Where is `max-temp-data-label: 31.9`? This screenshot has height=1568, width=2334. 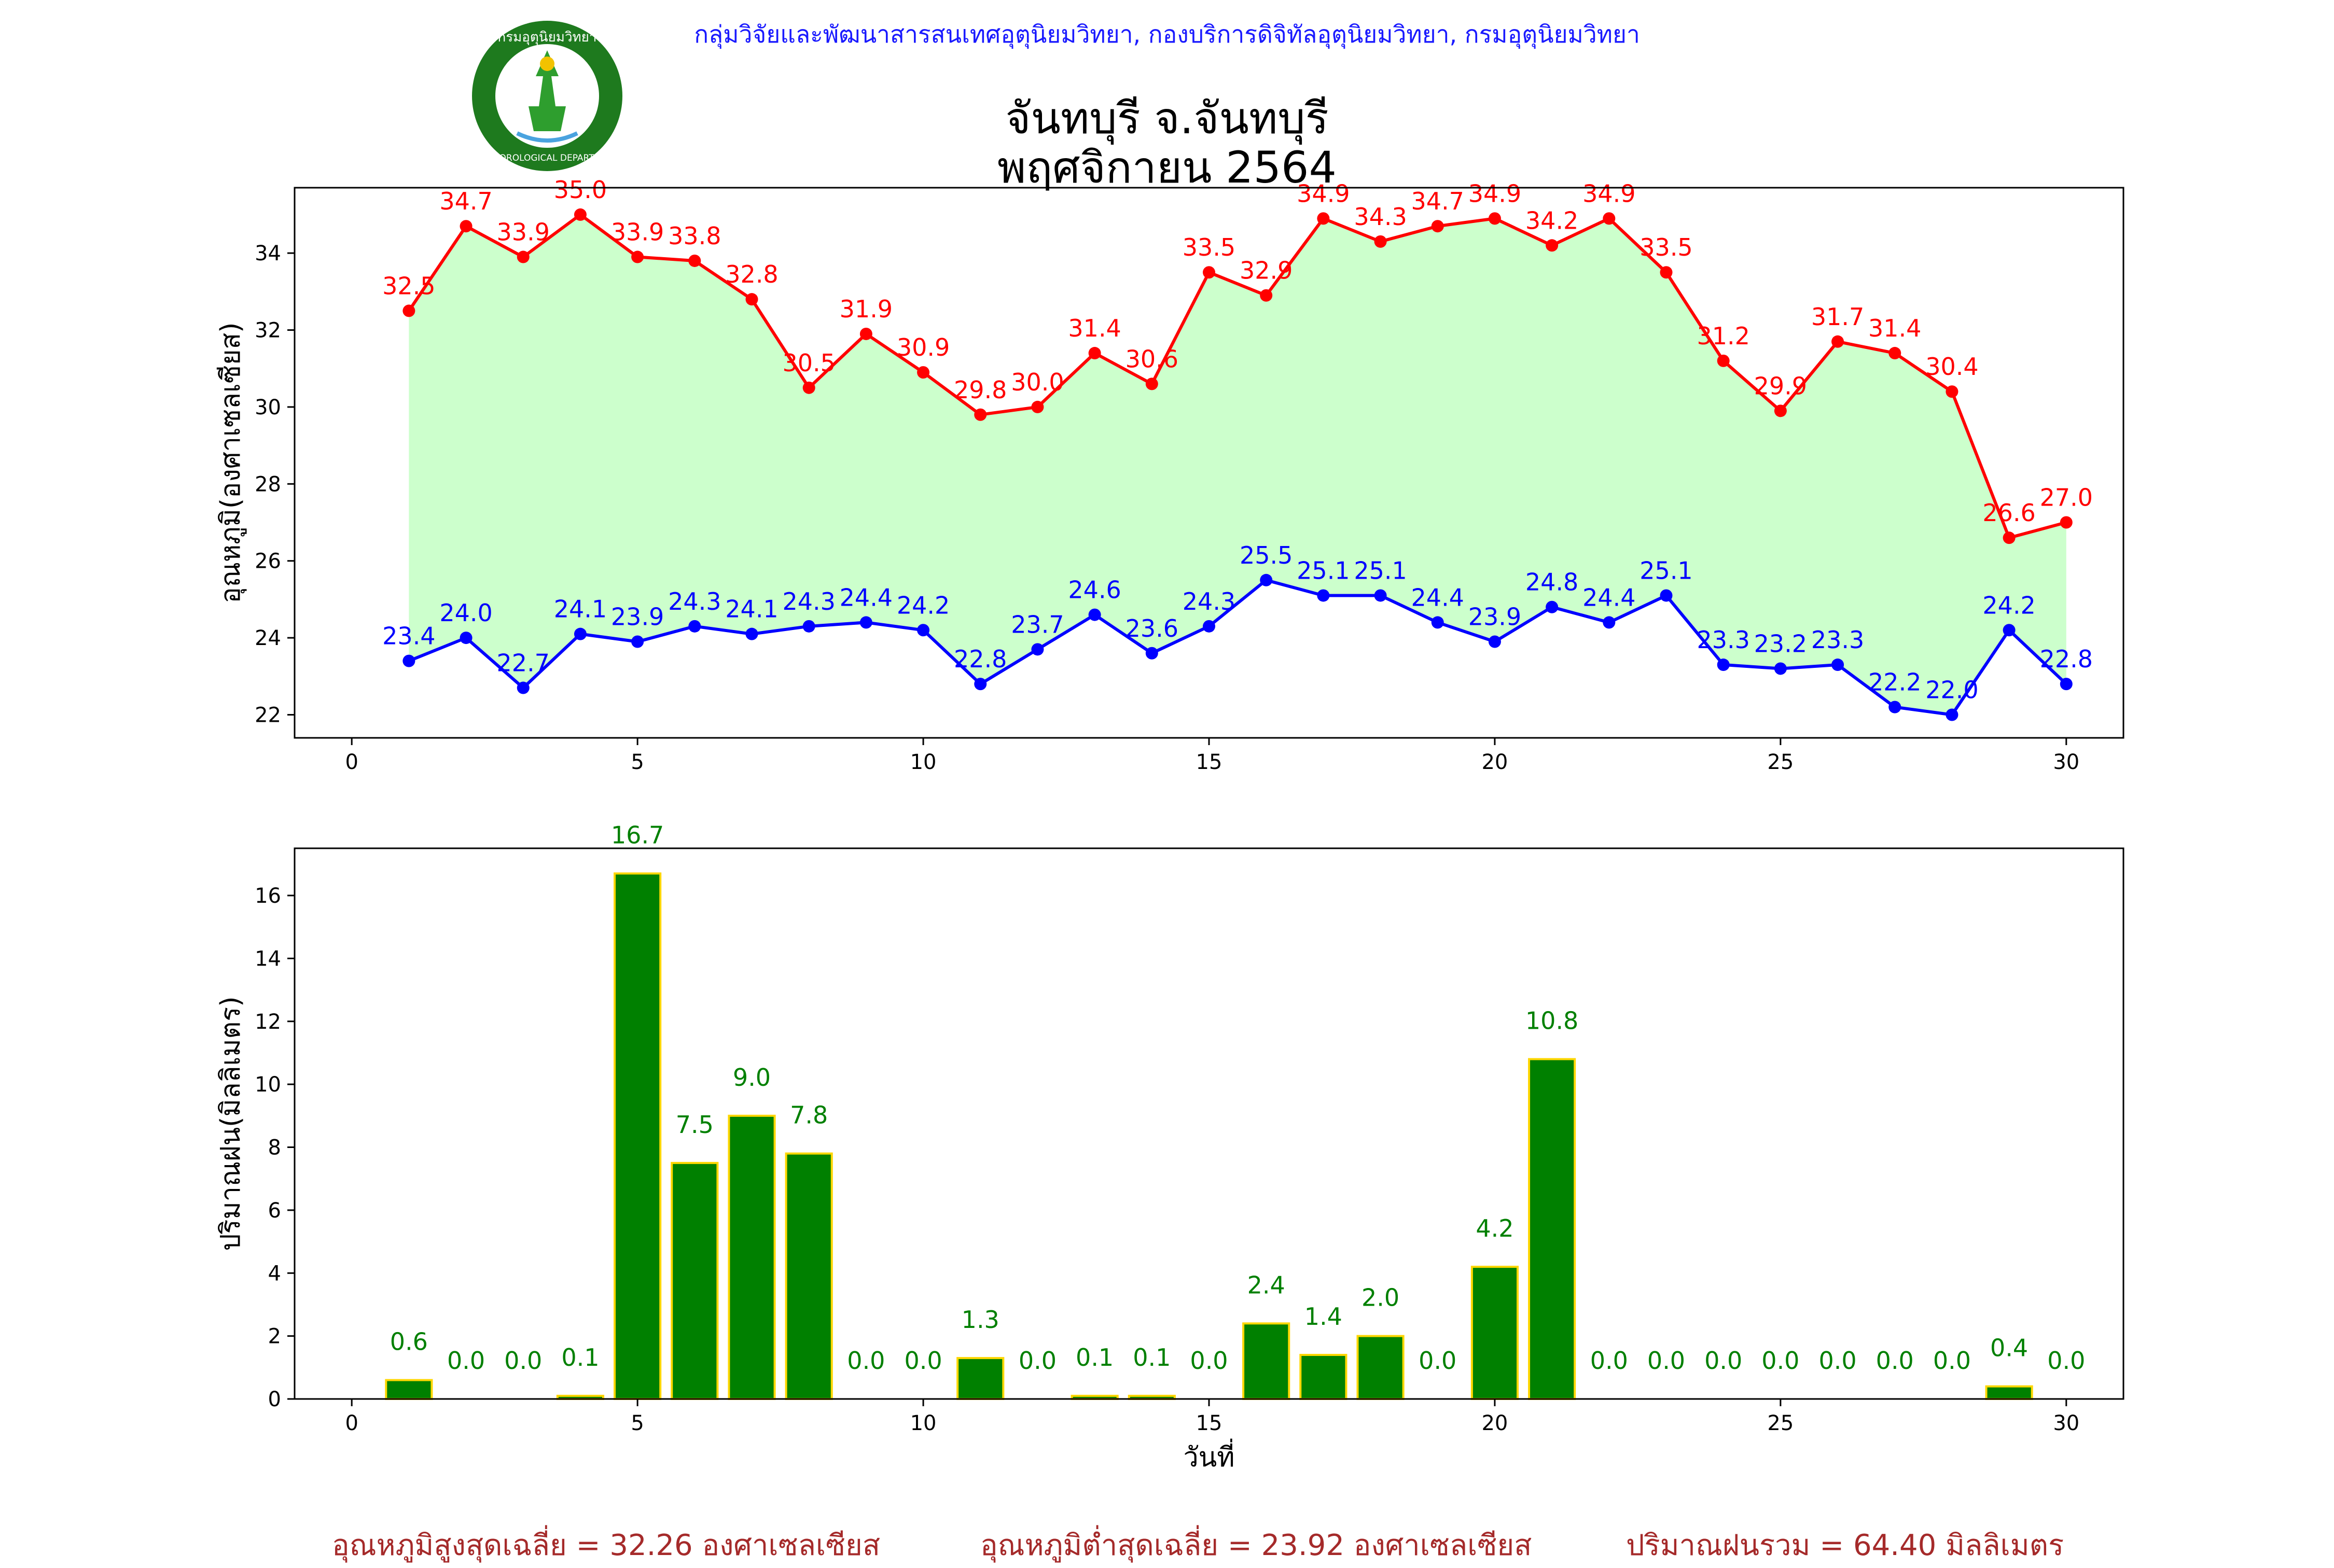
max-temp-data-label: 31.9 is located at coordinates (867, 309).